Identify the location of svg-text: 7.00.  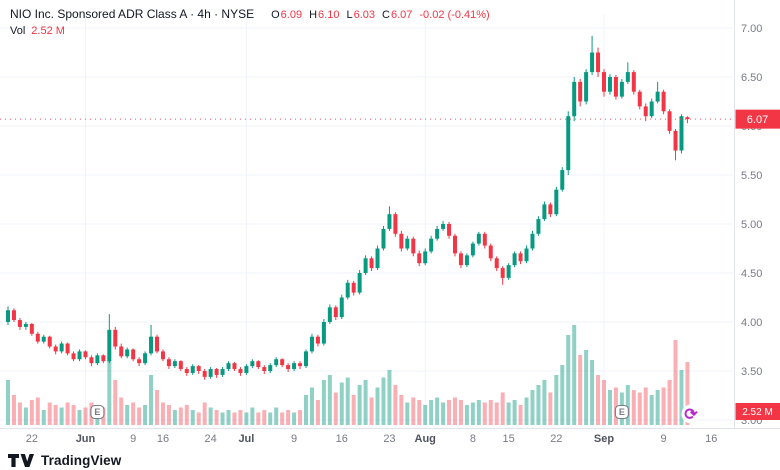
(751, 29).